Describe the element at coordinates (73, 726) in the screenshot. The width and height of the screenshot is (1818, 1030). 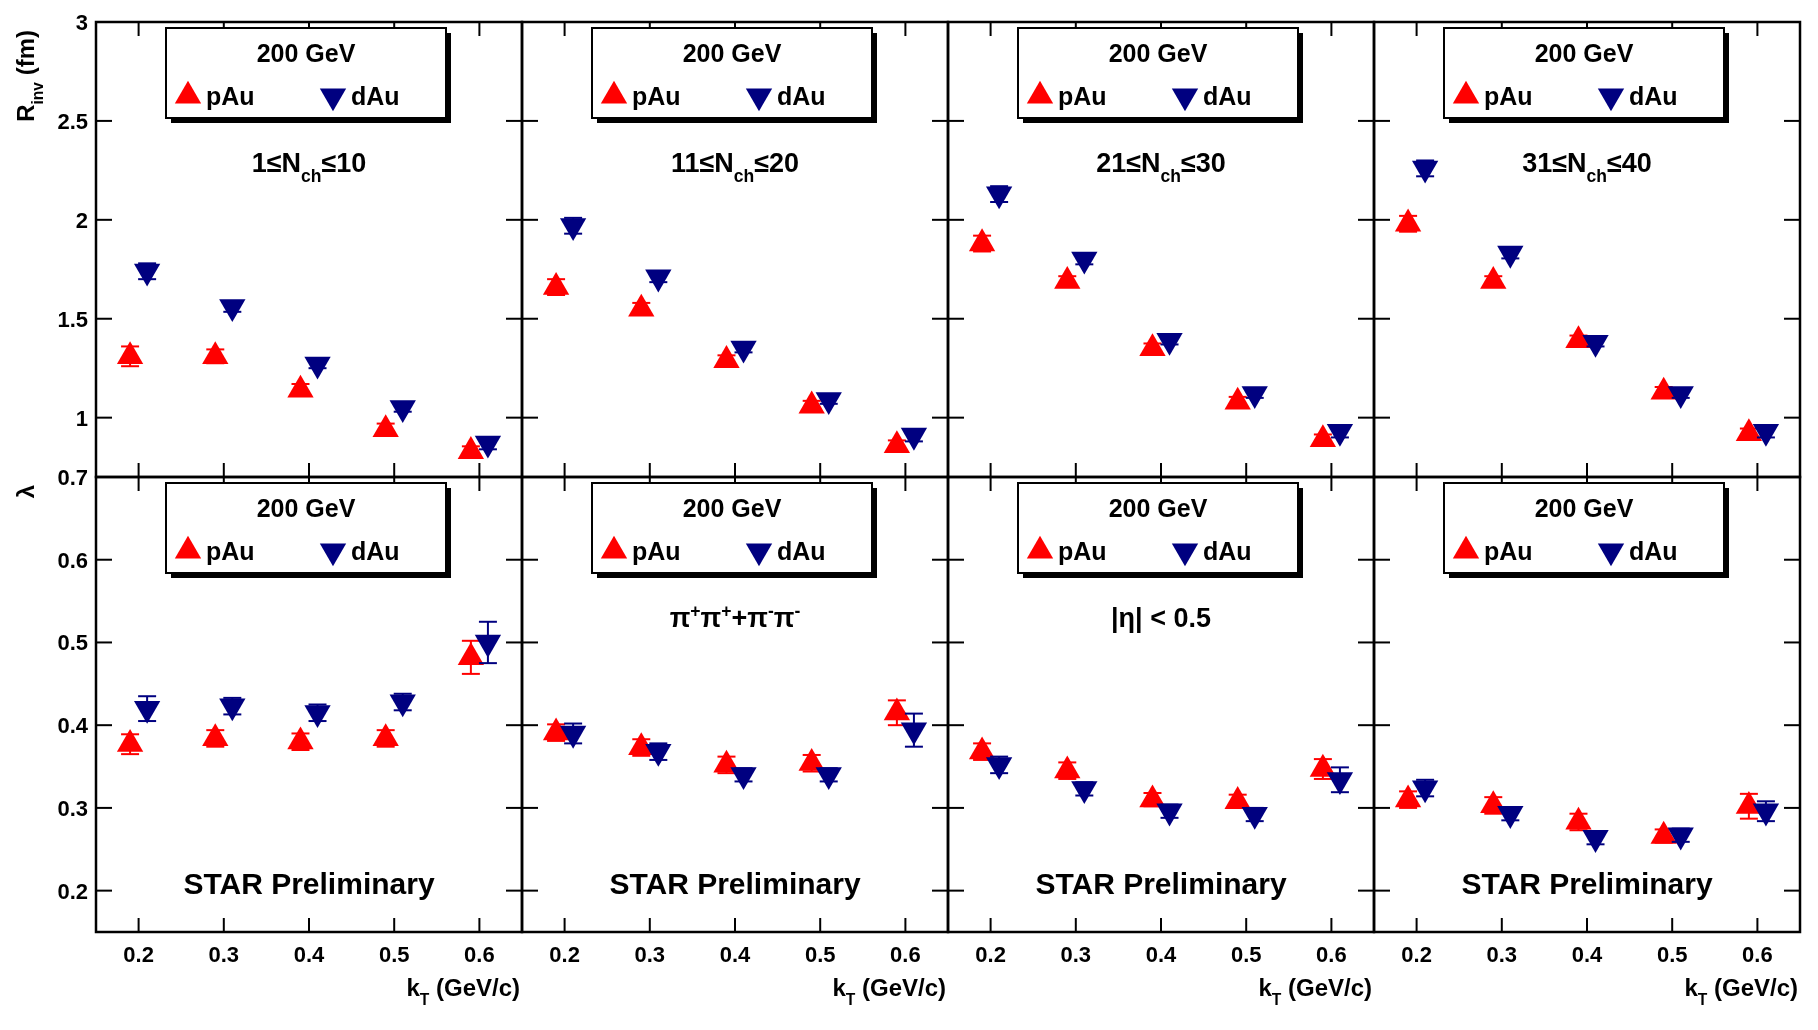
I see `y-tick-label: 0.4` at that location.